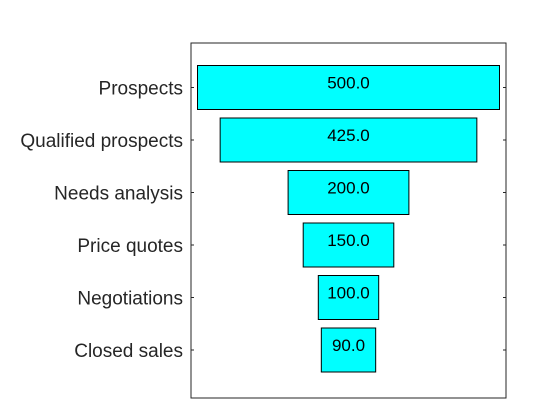 Image resolution: width=560 pixels, height=420 pixels. I want to click on value-label: 100.0, so click(348, 293).